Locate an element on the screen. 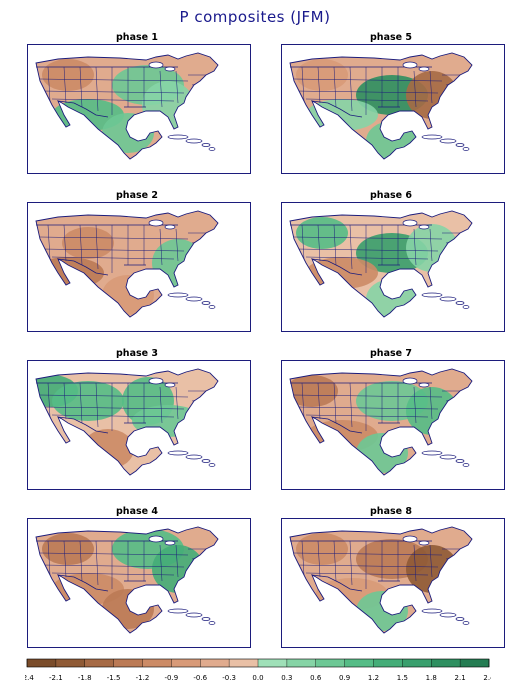  phase-7-map is located at coordinates (393, 425).